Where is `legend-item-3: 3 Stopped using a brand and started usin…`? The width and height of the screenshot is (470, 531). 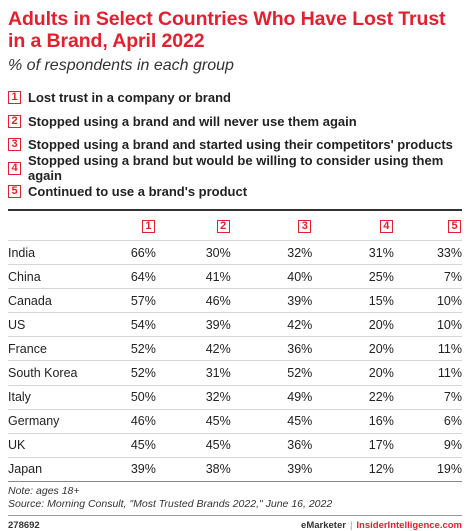
legend-item-3: 3 Stopped using a brand and started usin… is located at coordinates (235, 145).